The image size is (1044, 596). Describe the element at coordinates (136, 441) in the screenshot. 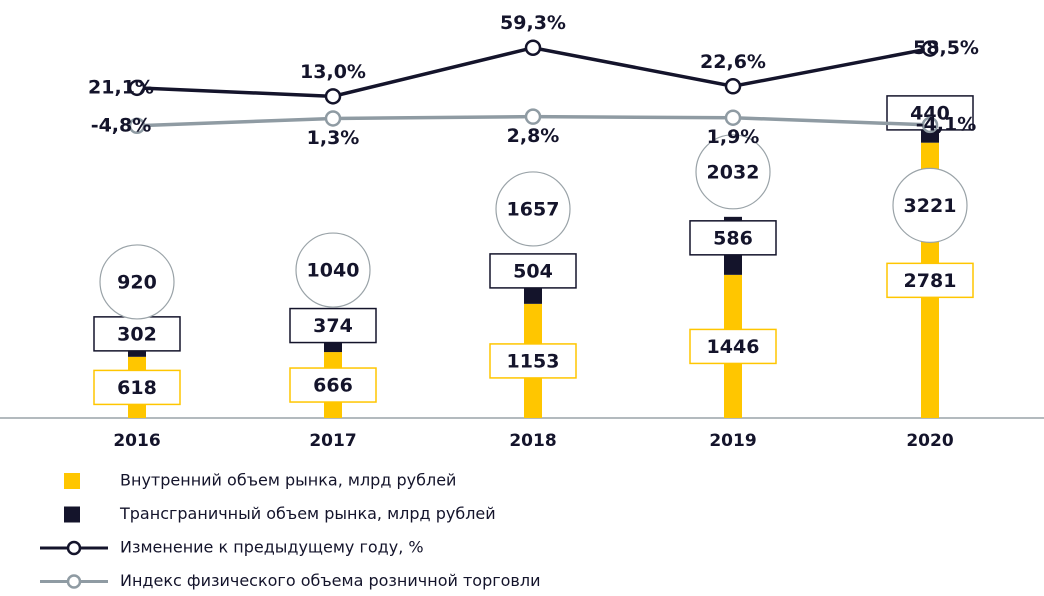

I see `x-tick-label: 2016` at that location.